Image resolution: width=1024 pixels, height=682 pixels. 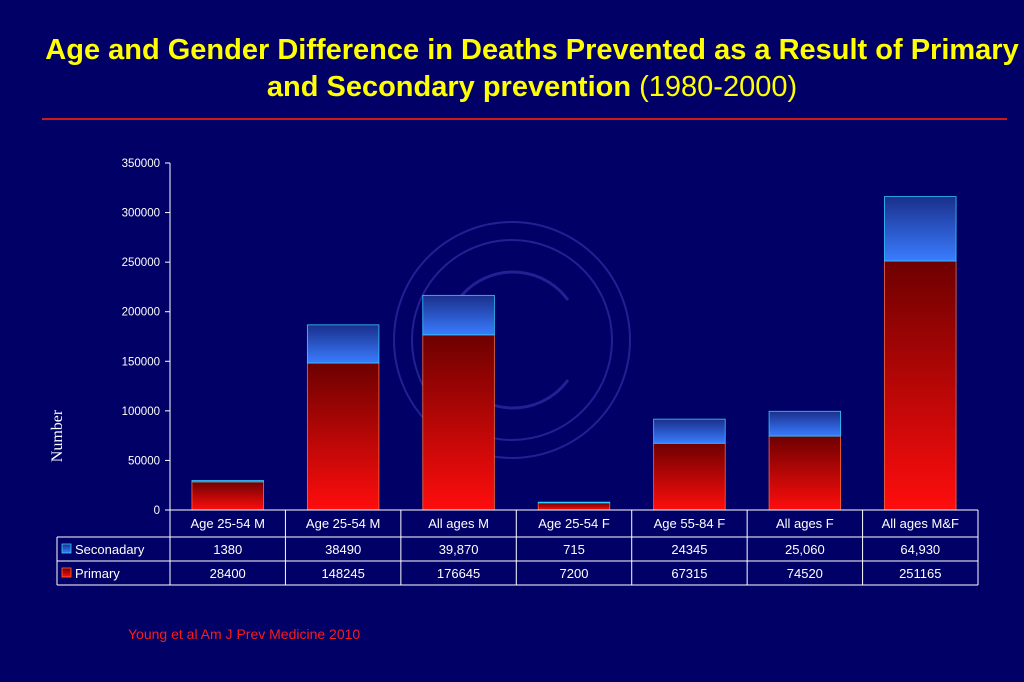 What do you see at coordinates (144, 461) in the screenshot?
I see `y-tick-label: 50000` at bounding box center [144, 461].